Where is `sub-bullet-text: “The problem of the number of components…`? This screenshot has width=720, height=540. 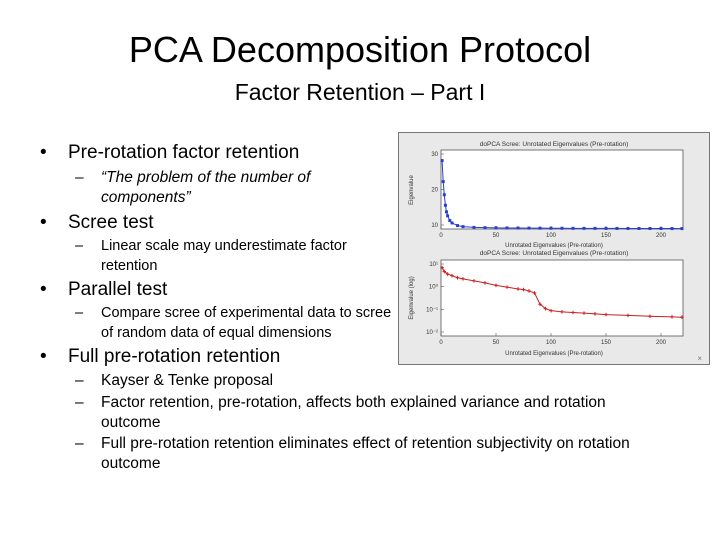 sub-bullet-text: “The problem of the number of components… is located at coordinates (206, 187).